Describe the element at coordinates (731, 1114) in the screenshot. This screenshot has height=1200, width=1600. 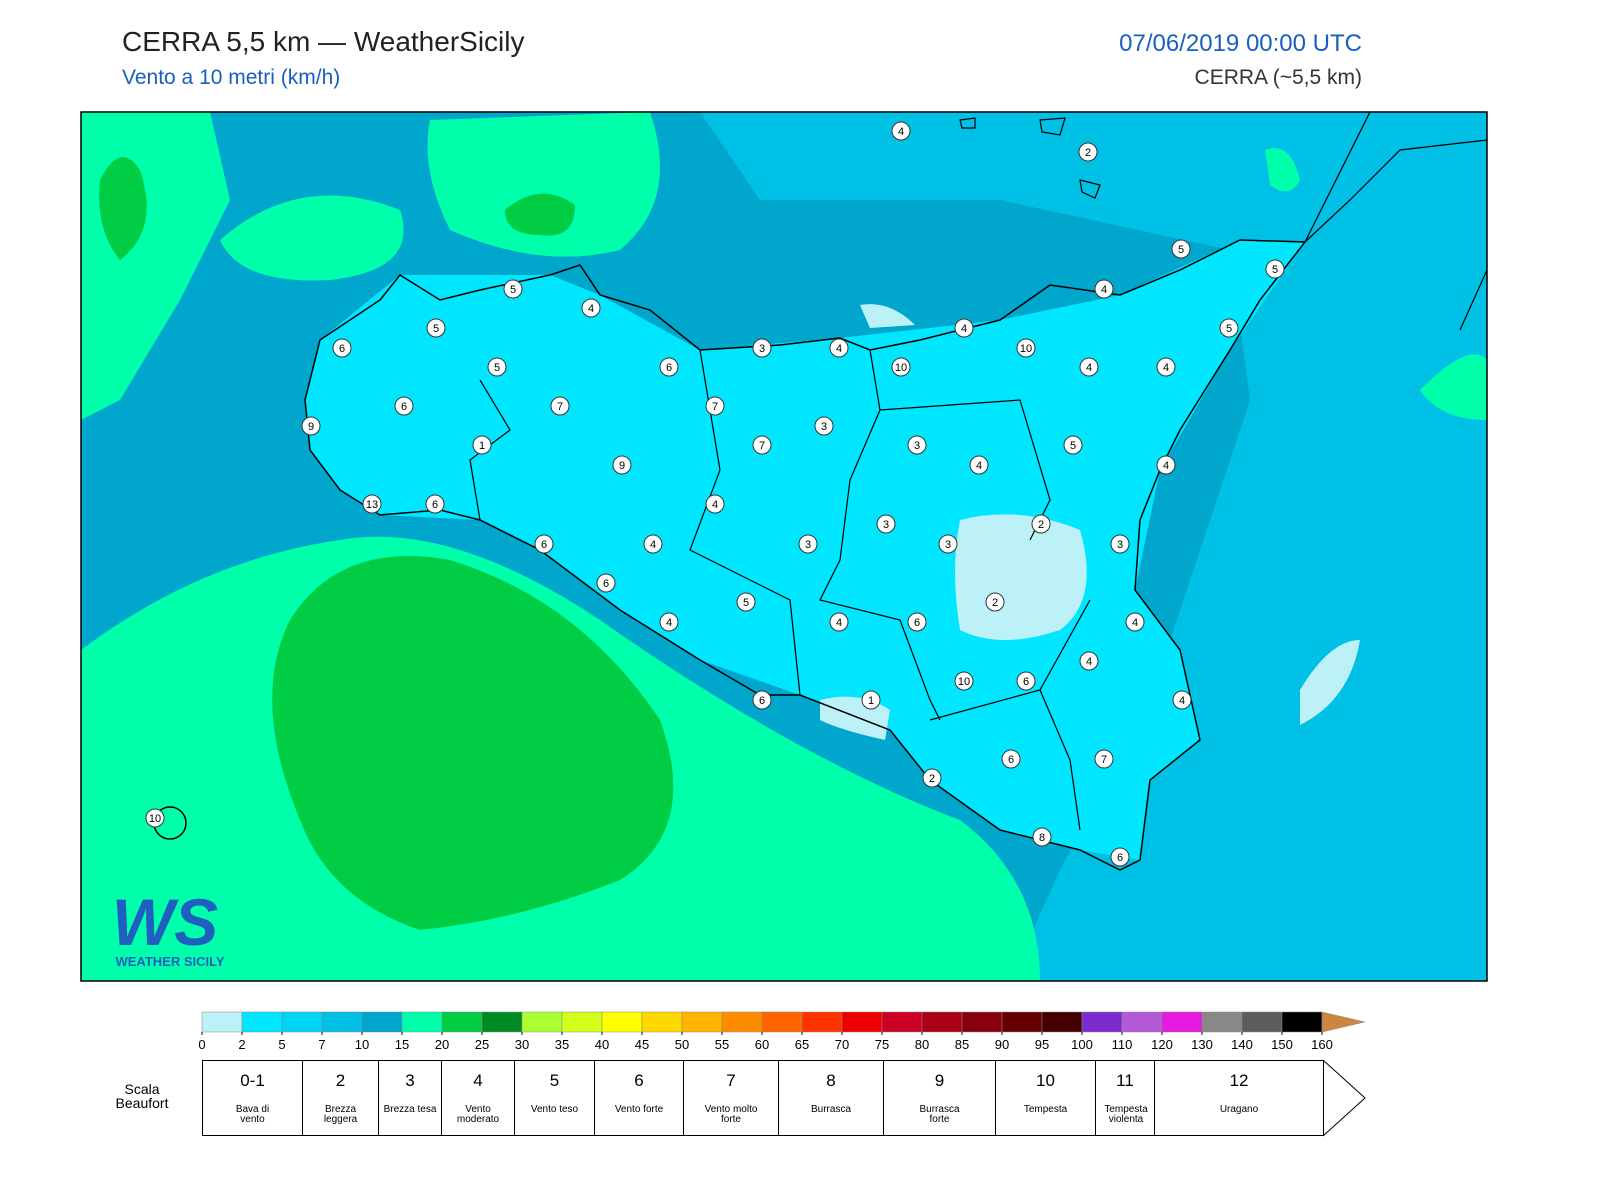
I see `beaufort-label: Vento molto forte` at that location.